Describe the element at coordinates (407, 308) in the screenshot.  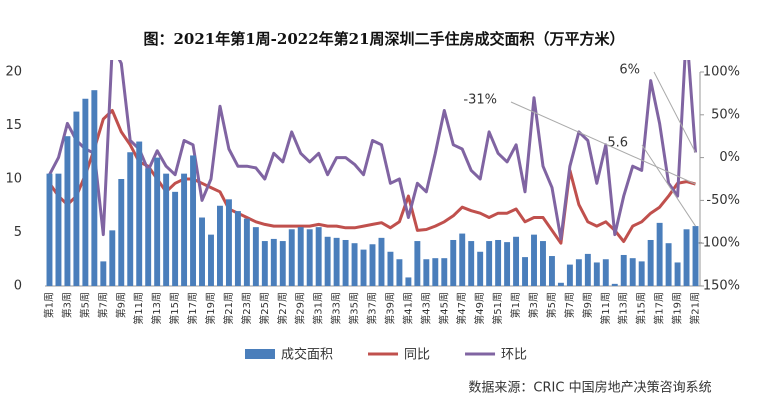
I see `x-tick-label: 第41周` at that location.